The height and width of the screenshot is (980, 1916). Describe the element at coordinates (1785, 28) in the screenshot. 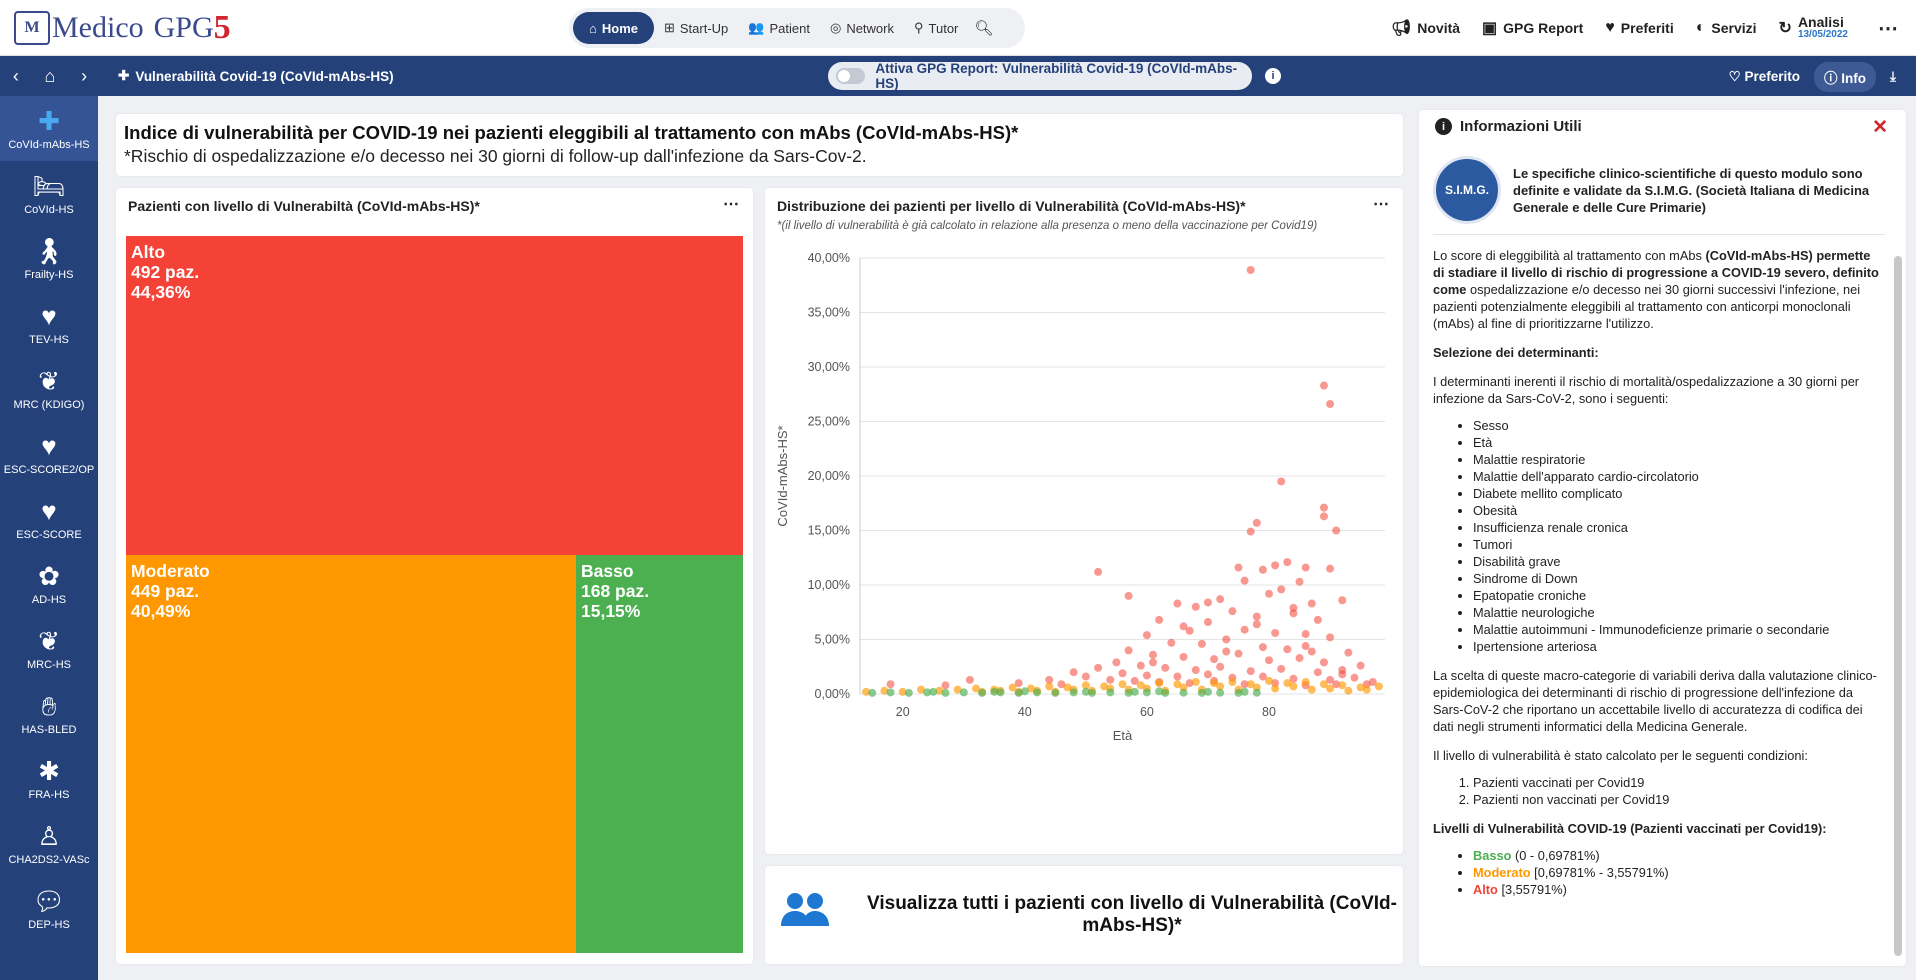

I see `refresh-icon: ↻` at that location.